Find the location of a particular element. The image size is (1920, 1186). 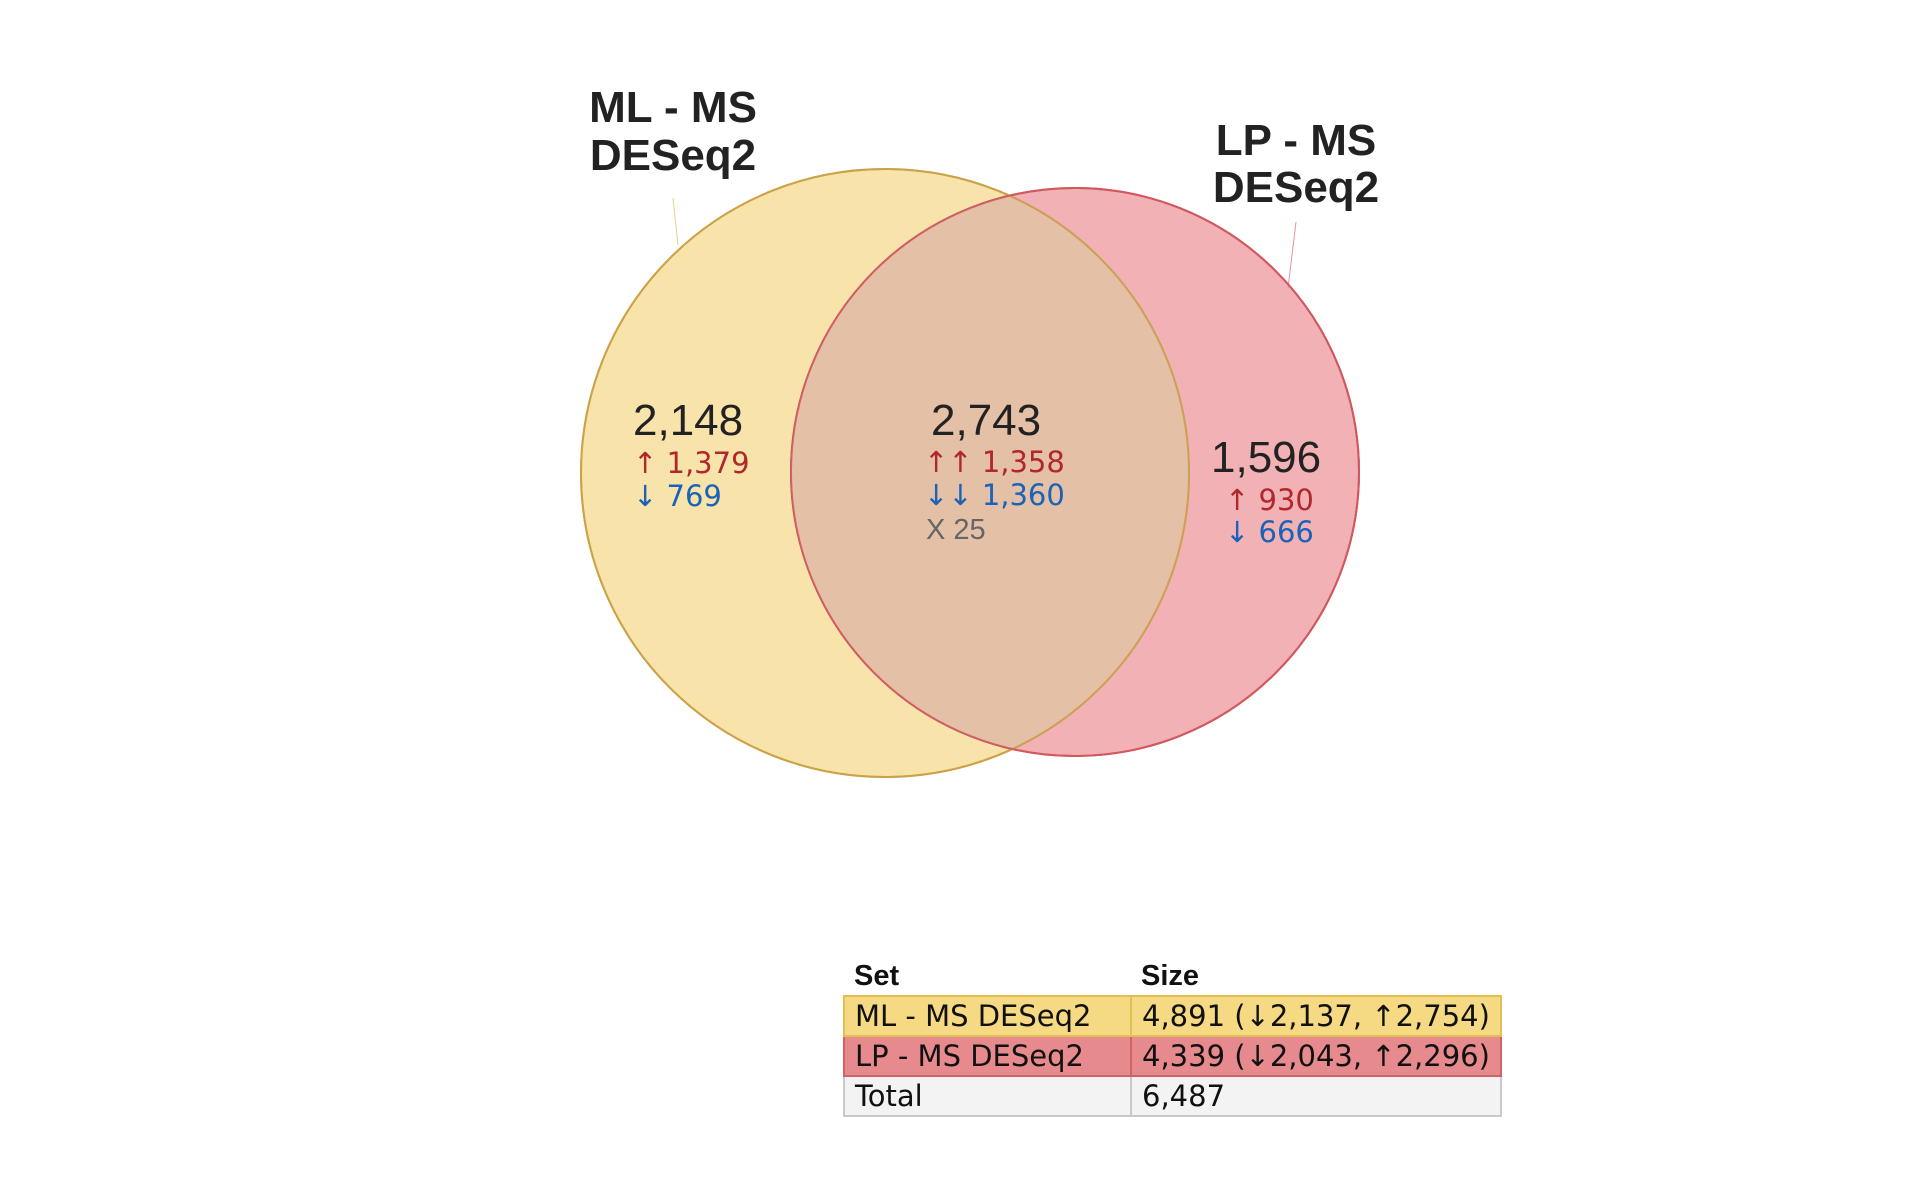

row-set-size: 4,891 (↓2,137, ↑2,754) is located at coordinates (1316, 1016).